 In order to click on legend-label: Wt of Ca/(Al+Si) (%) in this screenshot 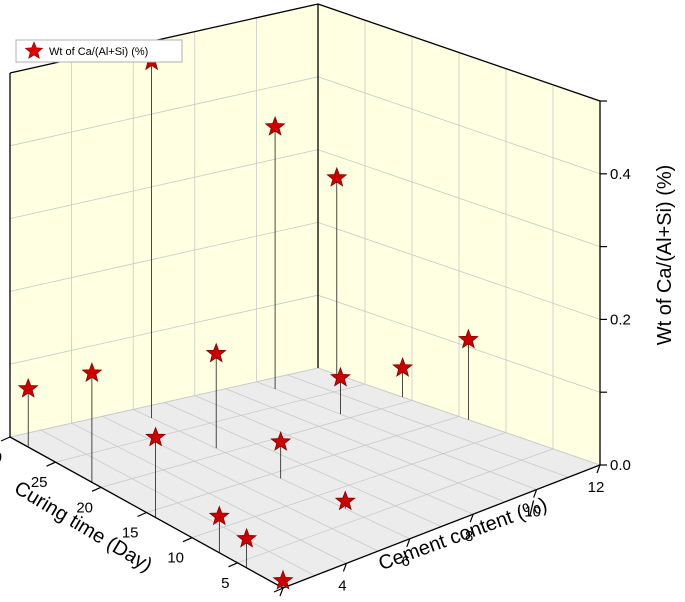, I will do `click(98, 52)`.